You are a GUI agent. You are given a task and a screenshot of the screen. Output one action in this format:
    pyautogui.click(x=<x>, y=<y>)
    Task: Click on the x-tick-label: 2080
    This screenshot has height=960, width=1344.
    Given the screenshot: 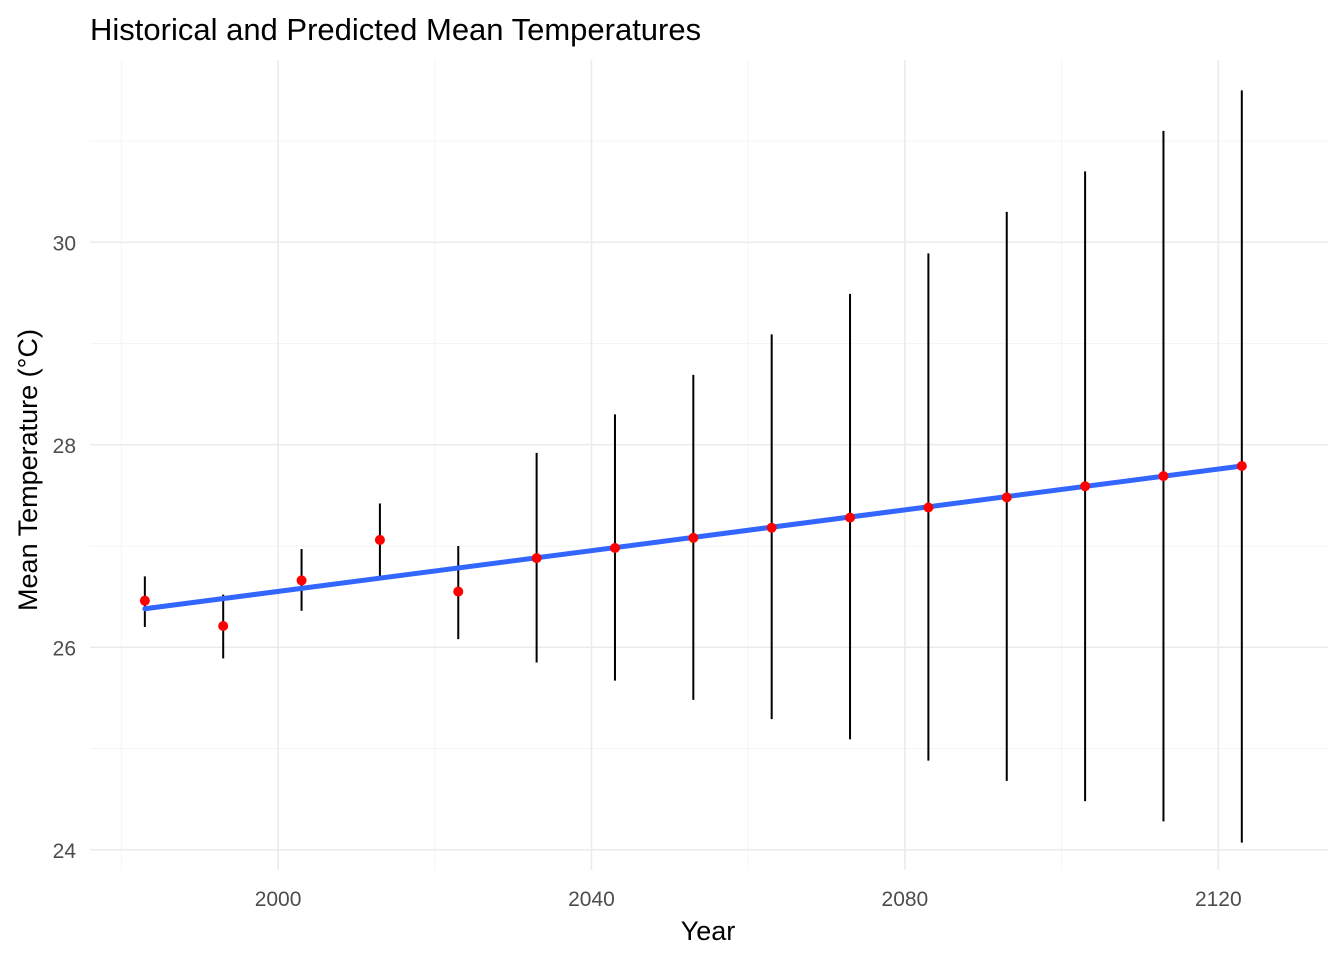 What is the action you would take?
    pyautogui.click(x=905, y=899)
    